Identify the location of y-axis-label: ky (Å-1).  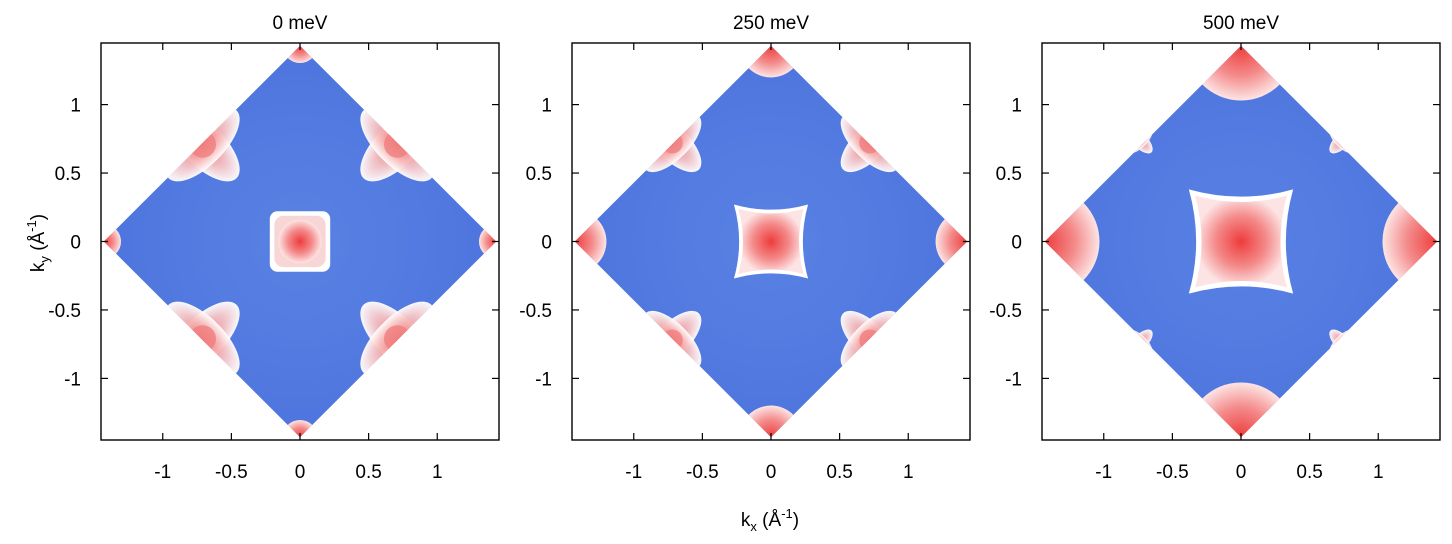
(38, 243).